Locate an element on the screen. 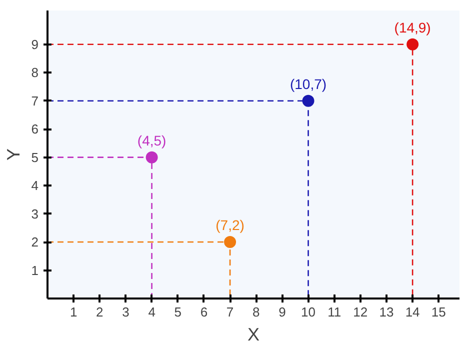 The width and height of the screenshot is (474, 347). y-tick-label: 5 is located at coordinates (35, 157).